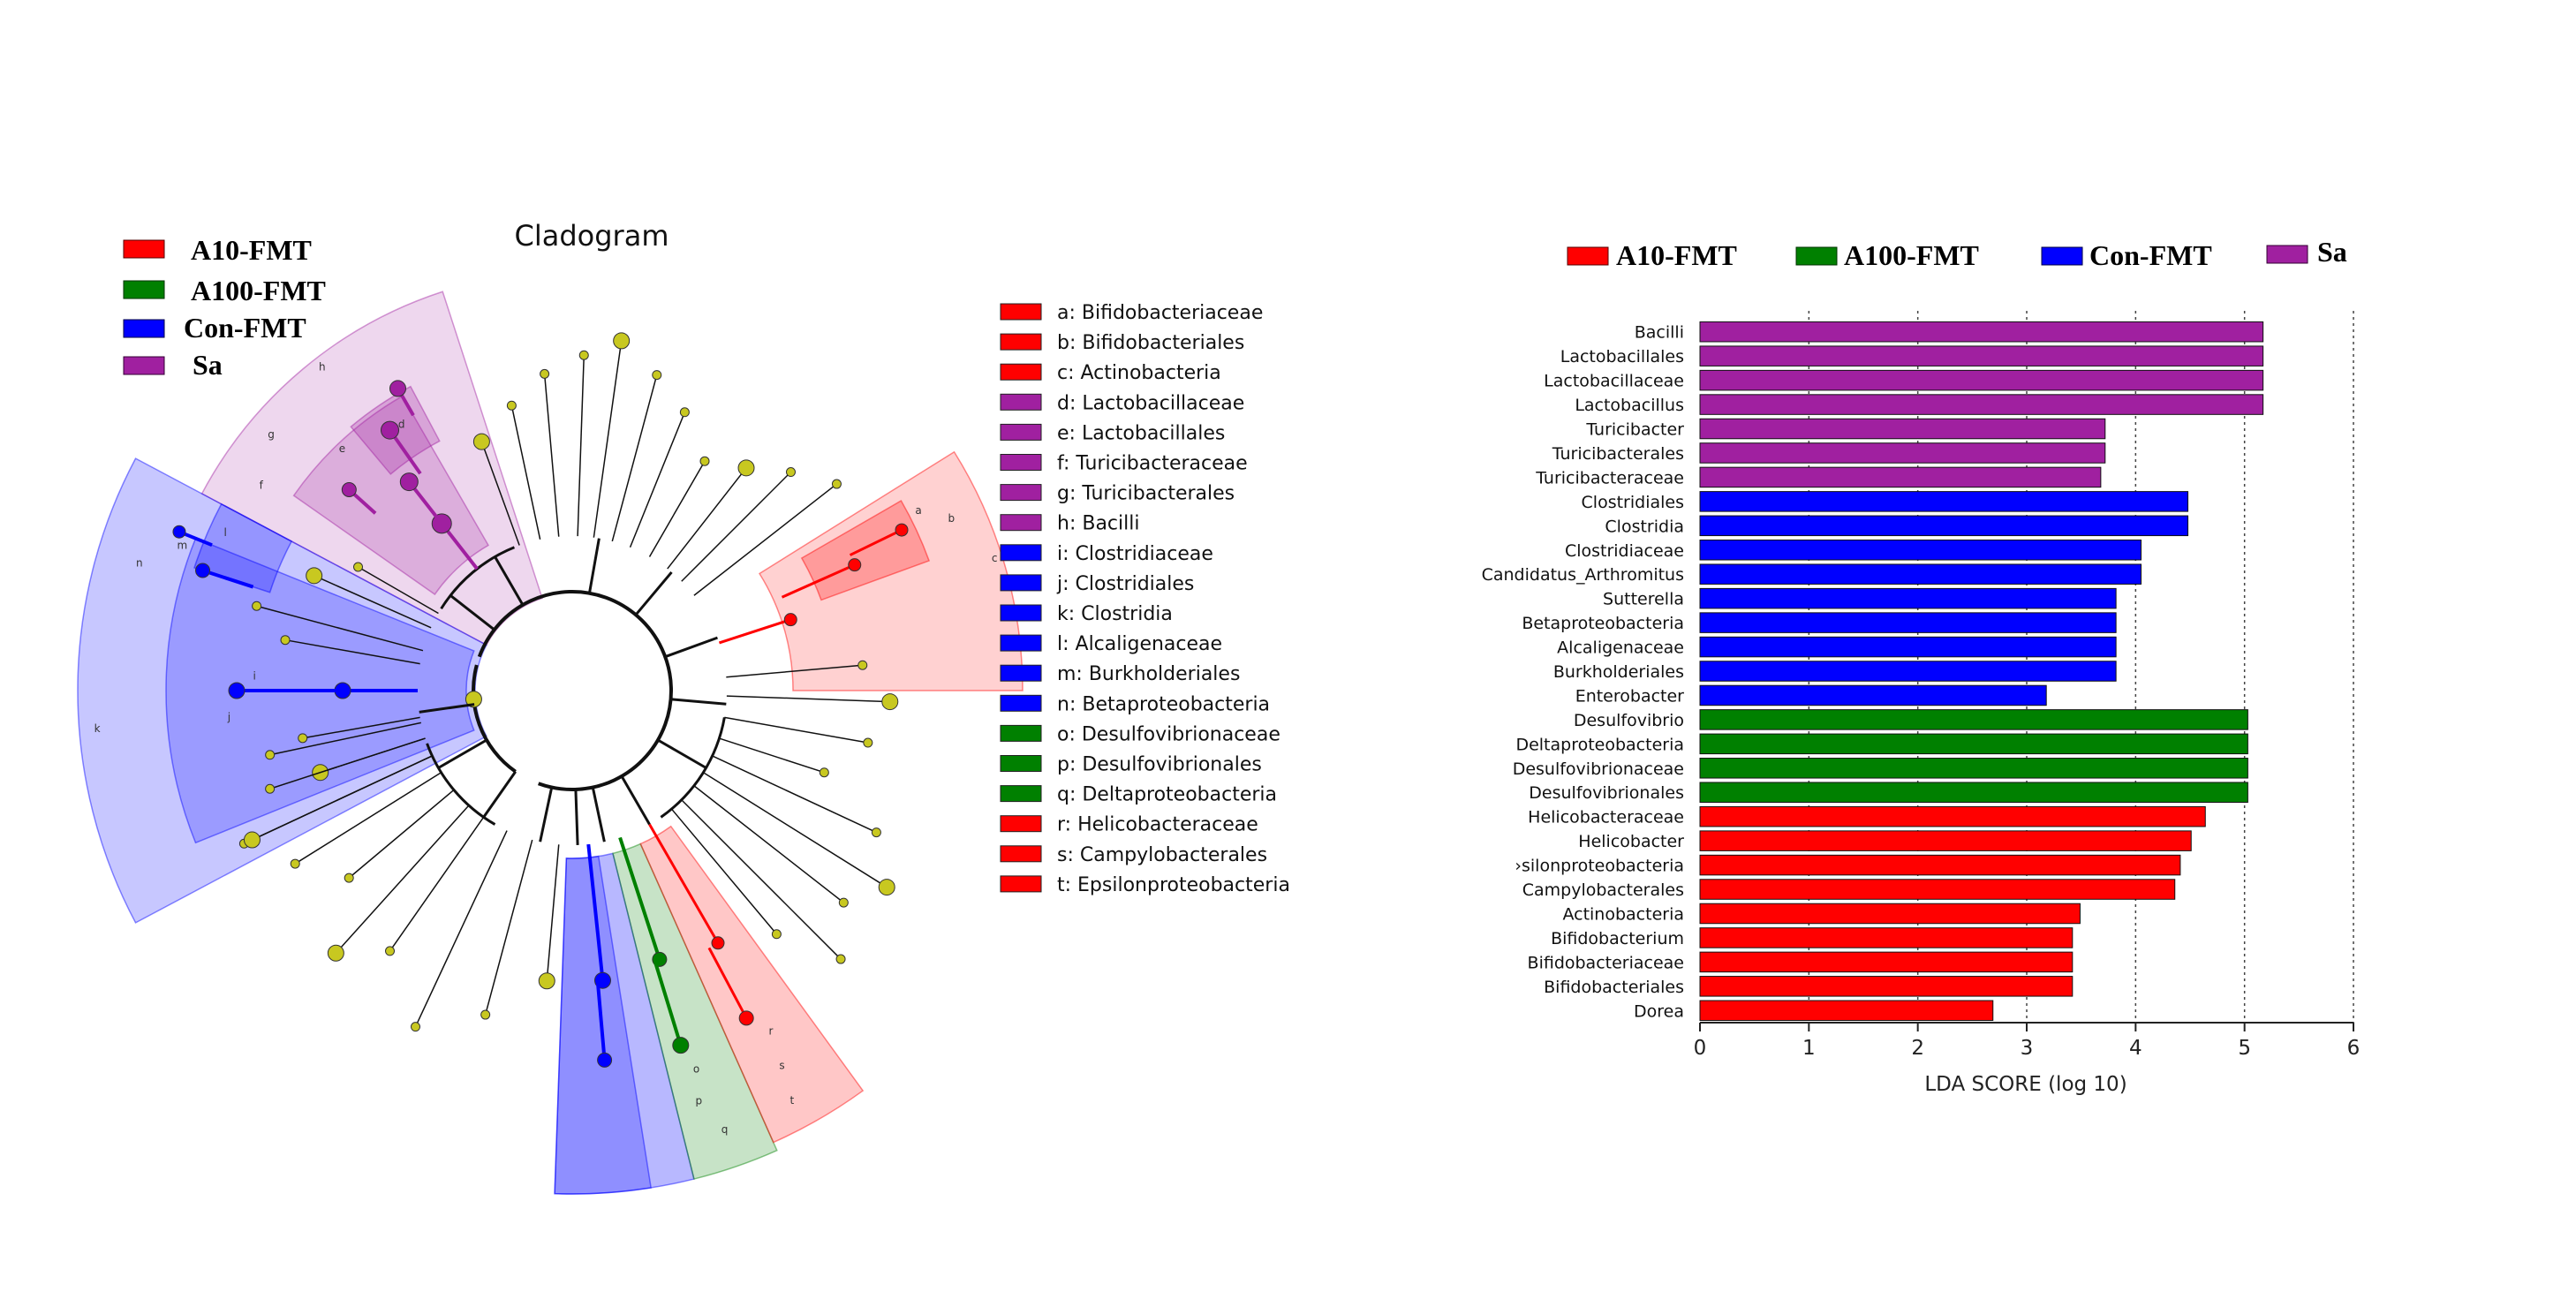  I want to click on clade-tag: o, so click(696, 1069).